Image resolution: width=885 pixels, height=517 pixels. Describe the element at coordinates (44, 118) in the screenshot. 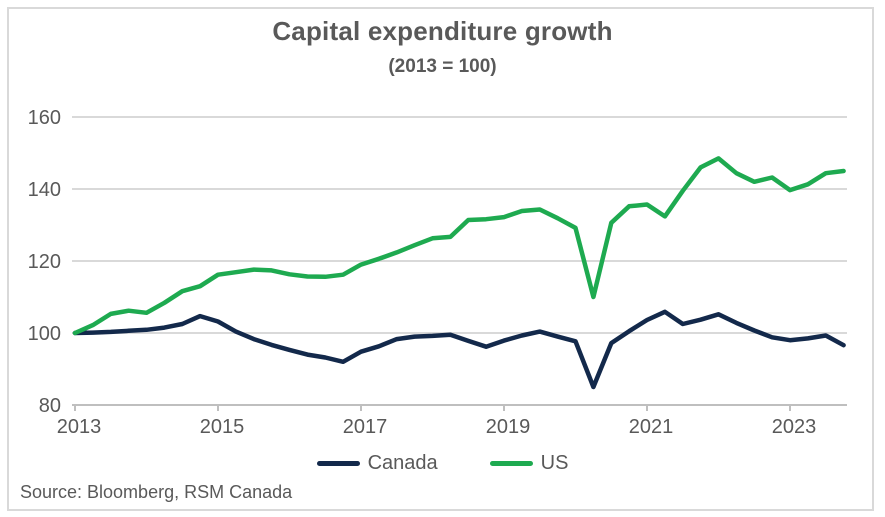

I see `y-axis-tick-label: 160` at that location.